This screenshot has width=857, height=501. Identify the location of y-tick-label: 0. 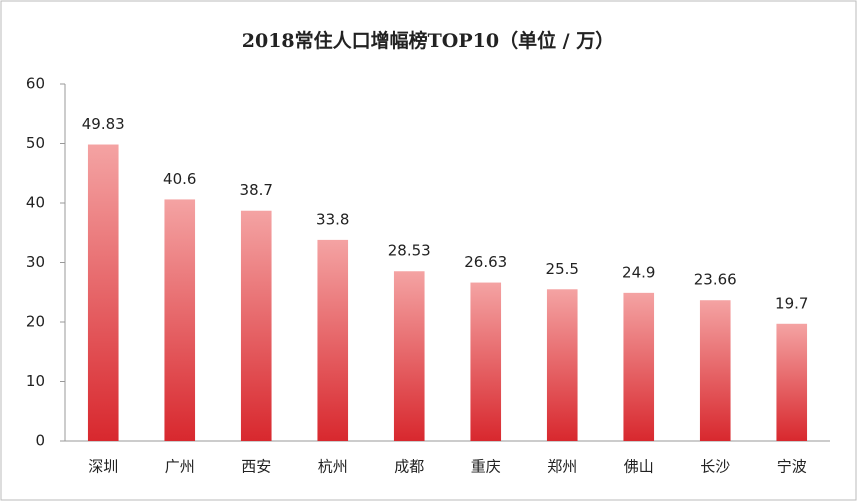
(40, 441).